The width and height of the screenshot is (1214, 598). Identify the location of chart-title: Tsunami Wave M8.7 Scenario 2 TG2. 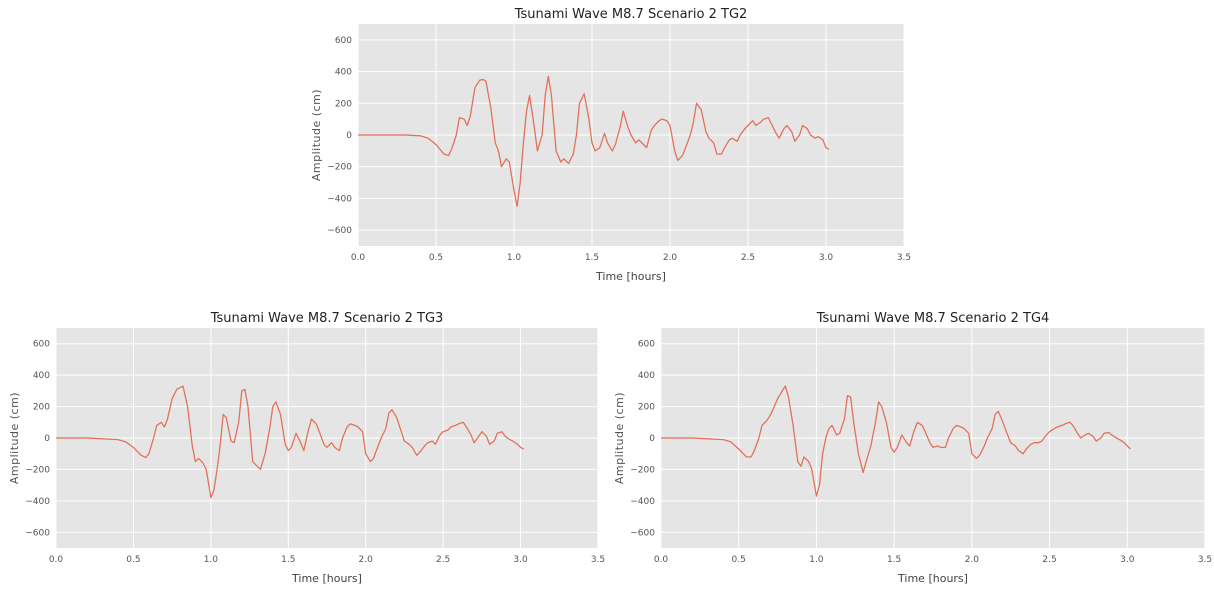
(631, 14).